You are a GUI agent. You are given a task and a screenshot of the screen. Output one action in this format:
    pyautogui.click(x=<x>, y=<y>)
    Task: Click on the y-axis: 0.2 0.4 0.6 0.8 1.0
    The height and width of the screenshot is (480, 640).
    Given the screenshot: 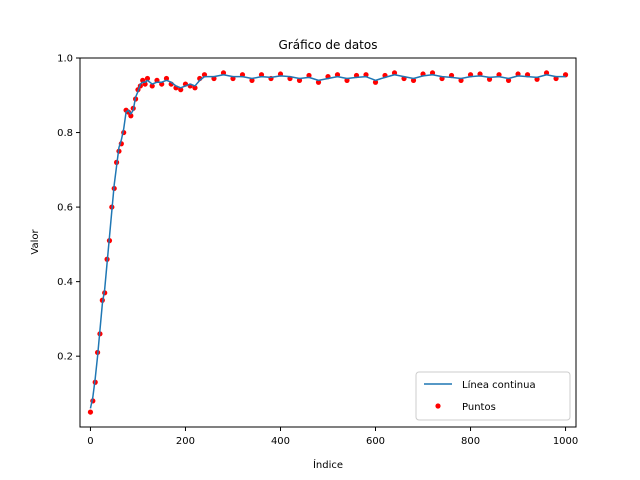 What is the action you would take?
    pyautogui.click(x=68, y=208)
    